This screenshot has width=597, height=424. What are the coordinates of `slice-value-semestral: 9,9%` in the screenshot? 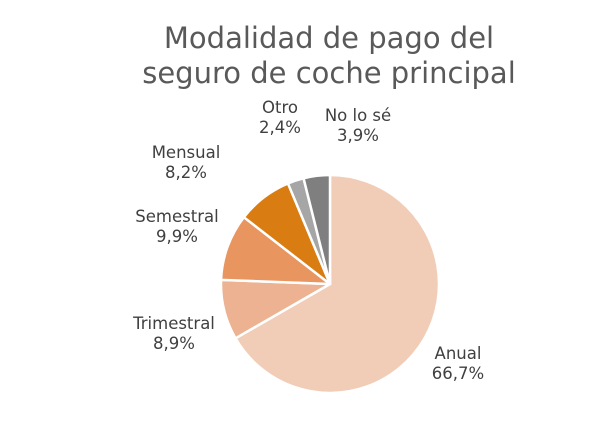 It's located at (177, 236).